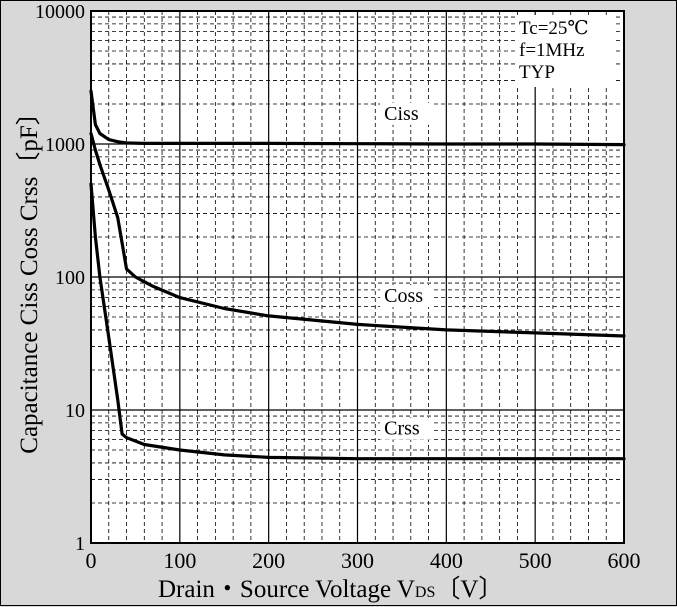  Describe the element at coordinates (286, 589) in the screenshot. I see `x-axis-label-main: Drain・Source Voltage V` at that location.